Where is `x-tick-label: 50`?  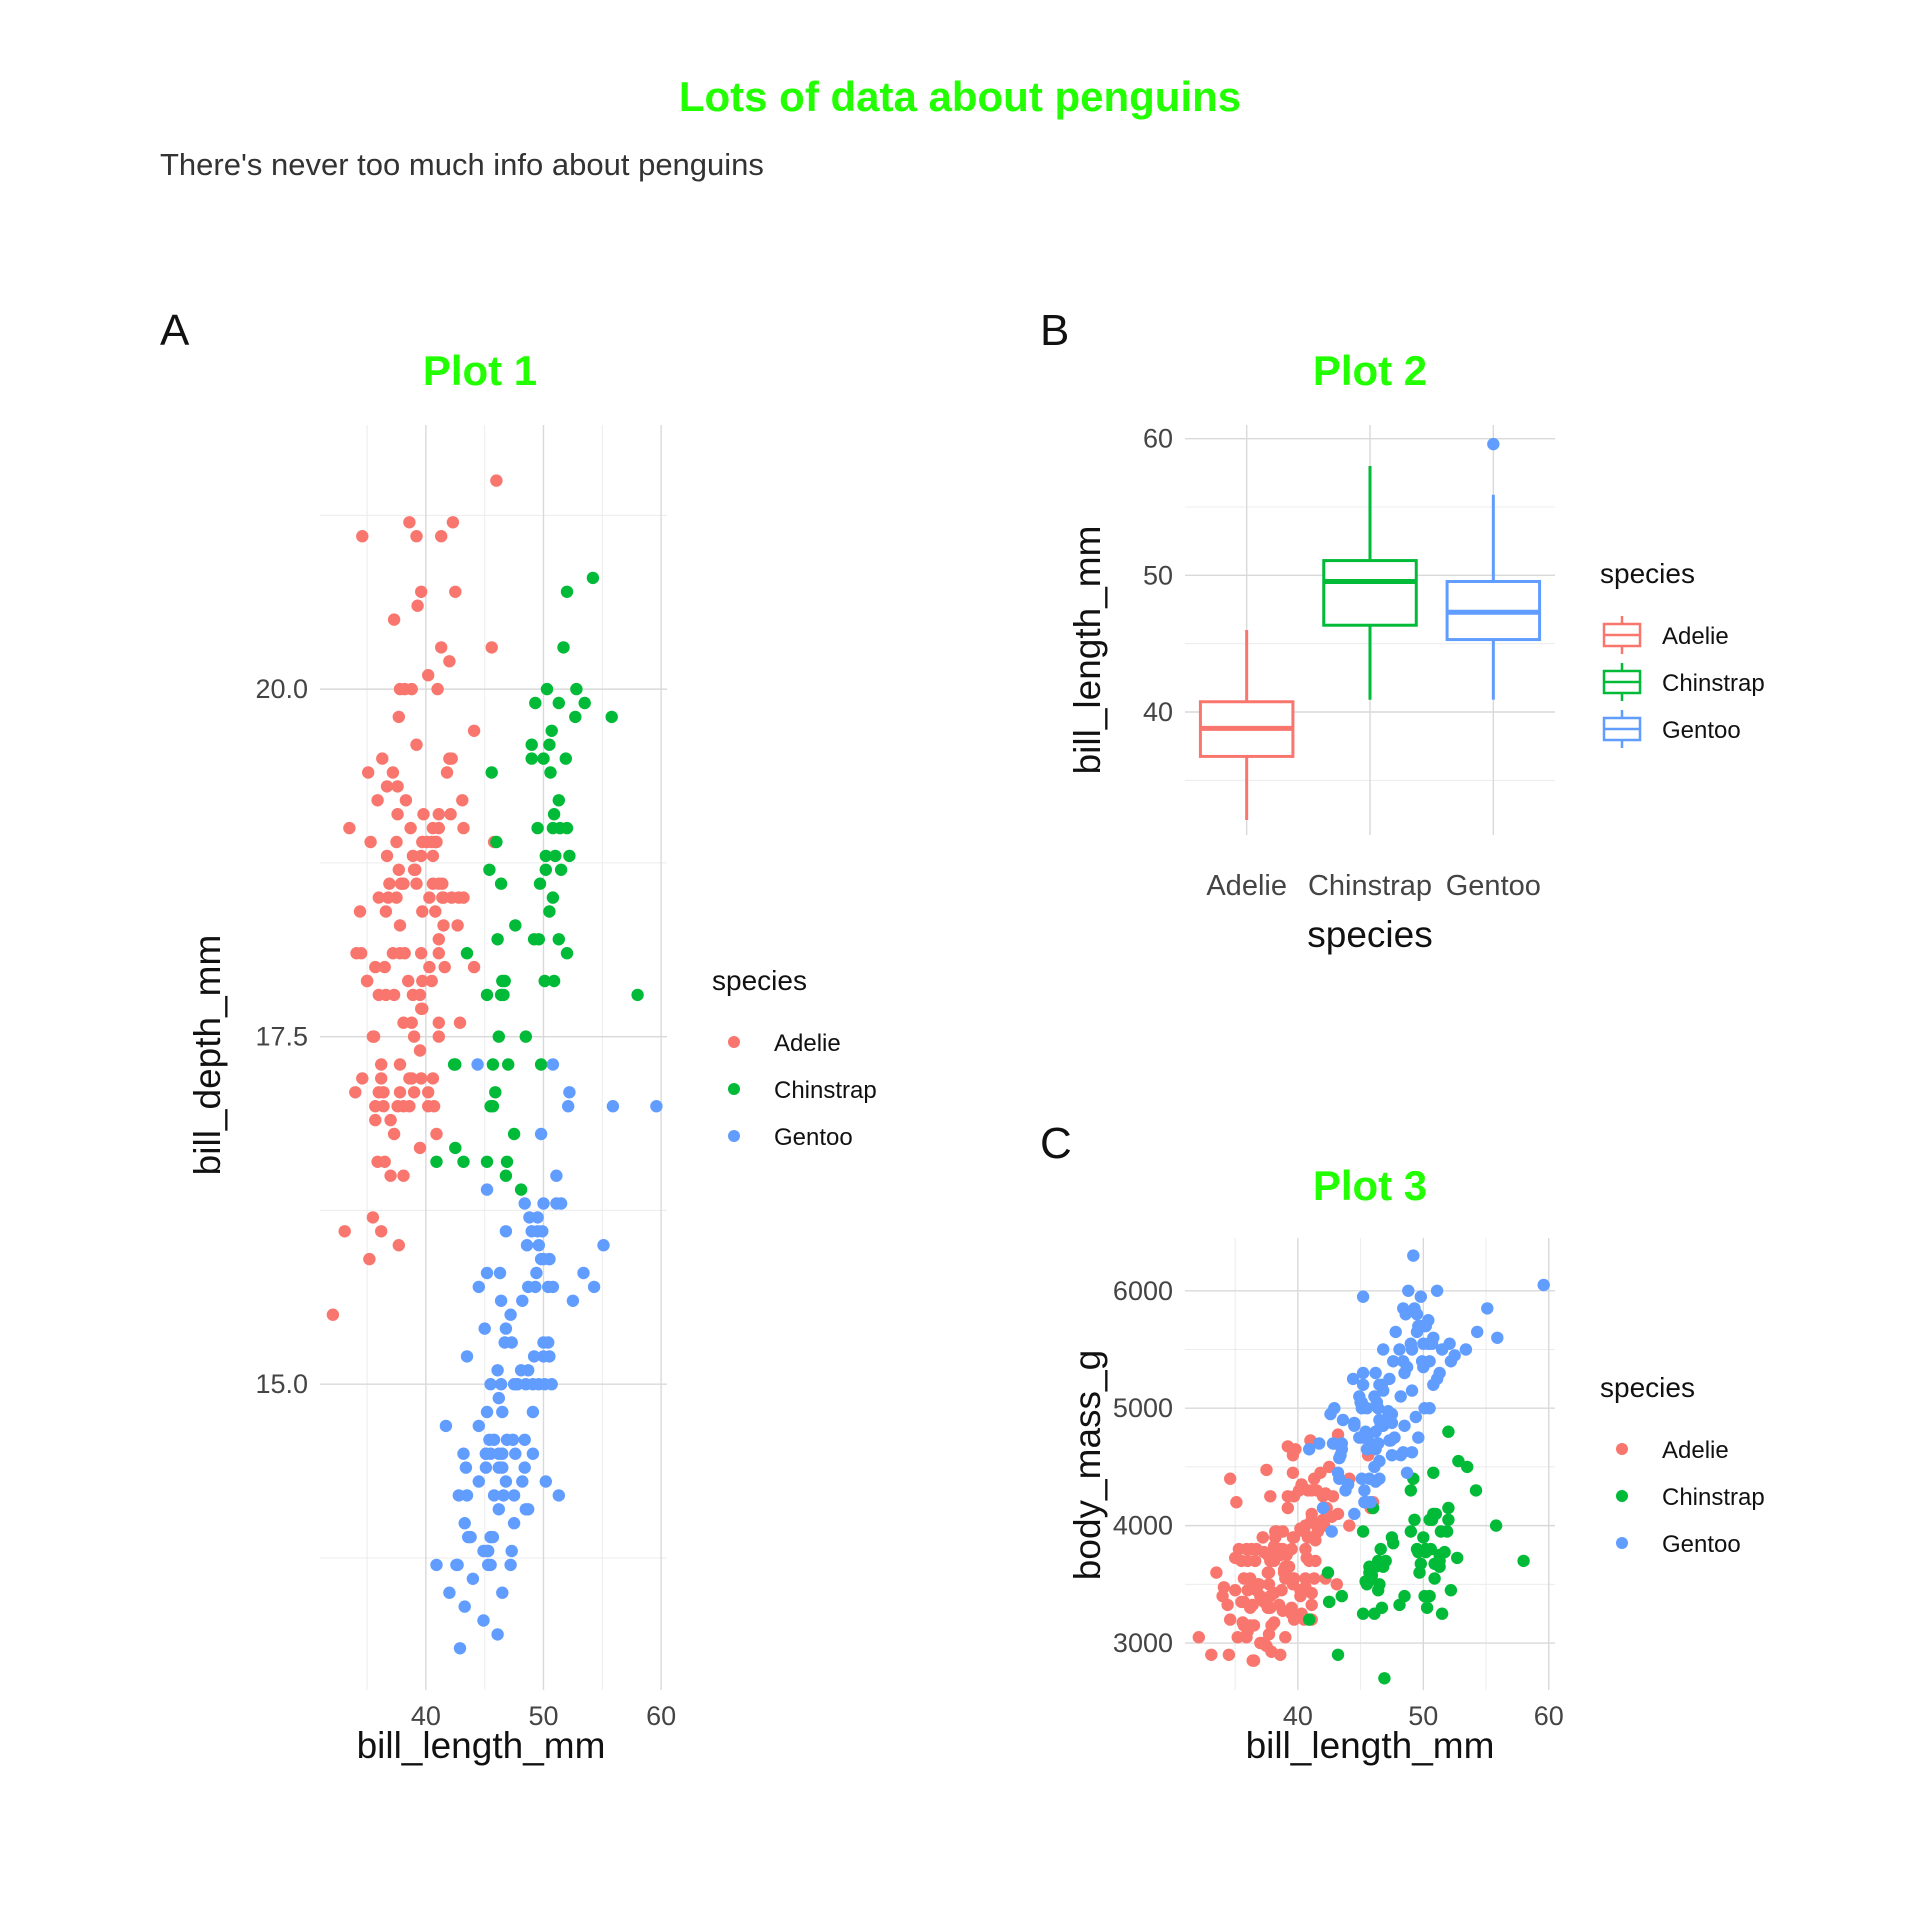 x-tick-label: 50 is located at coordinates (1423, 1716).